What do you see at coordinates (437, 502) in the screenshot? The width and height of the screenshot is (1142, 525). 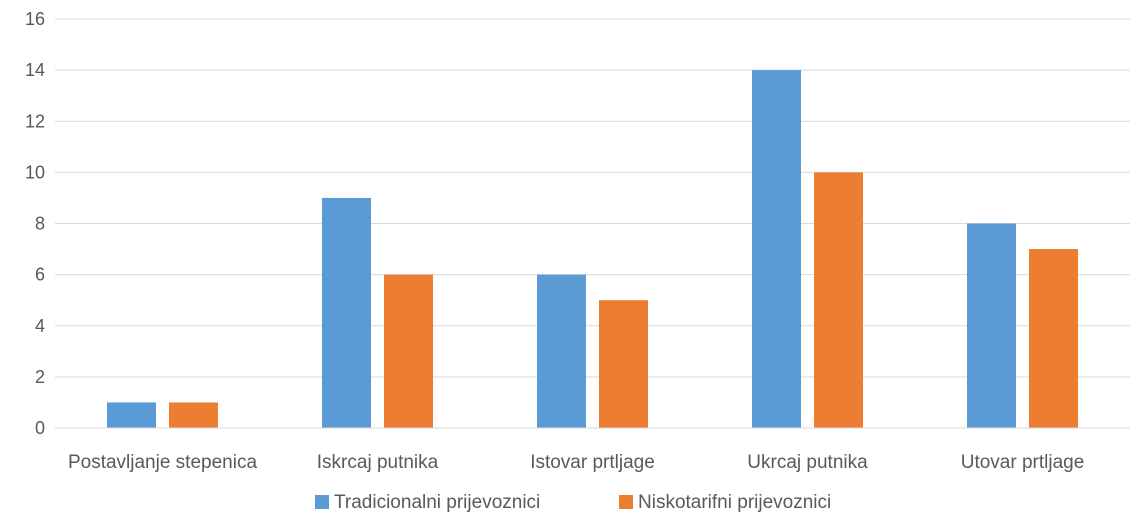 I see `legend-label: Tradicionalni prijevoznici` at bounding box center [437, 502].